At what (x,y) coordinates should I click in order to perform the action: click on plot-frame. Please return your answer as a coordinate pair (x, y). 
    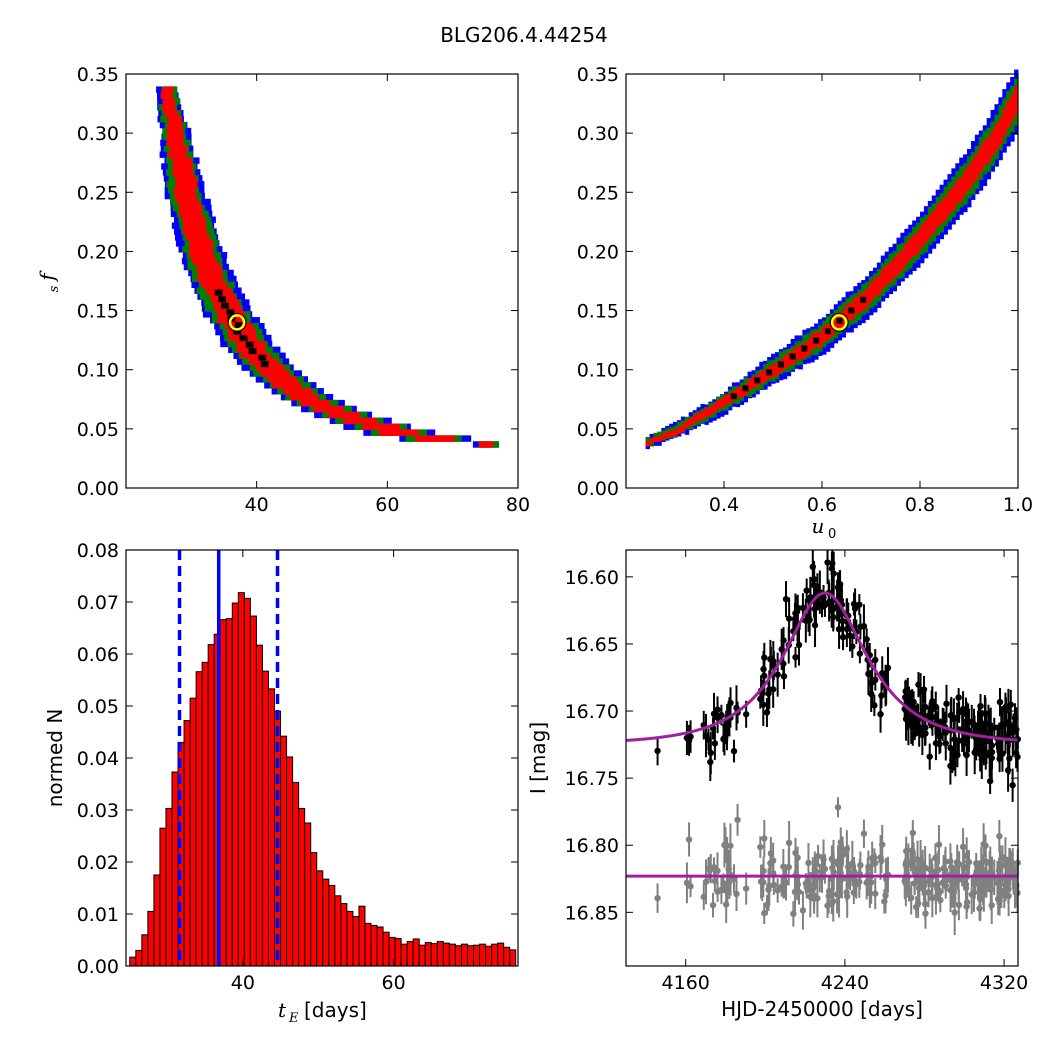
    Looking at the image, I should click on (322, 281).